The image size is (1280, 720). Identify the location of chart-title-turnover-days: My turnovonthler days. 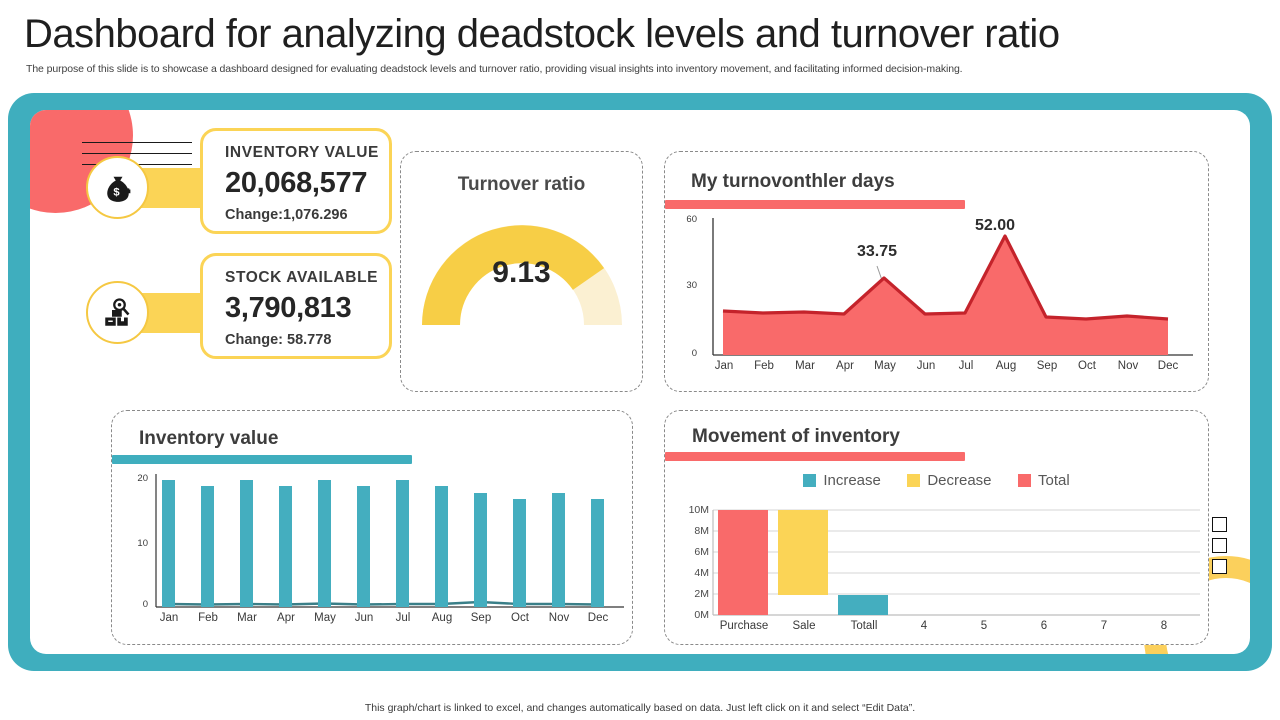
(793, 181).